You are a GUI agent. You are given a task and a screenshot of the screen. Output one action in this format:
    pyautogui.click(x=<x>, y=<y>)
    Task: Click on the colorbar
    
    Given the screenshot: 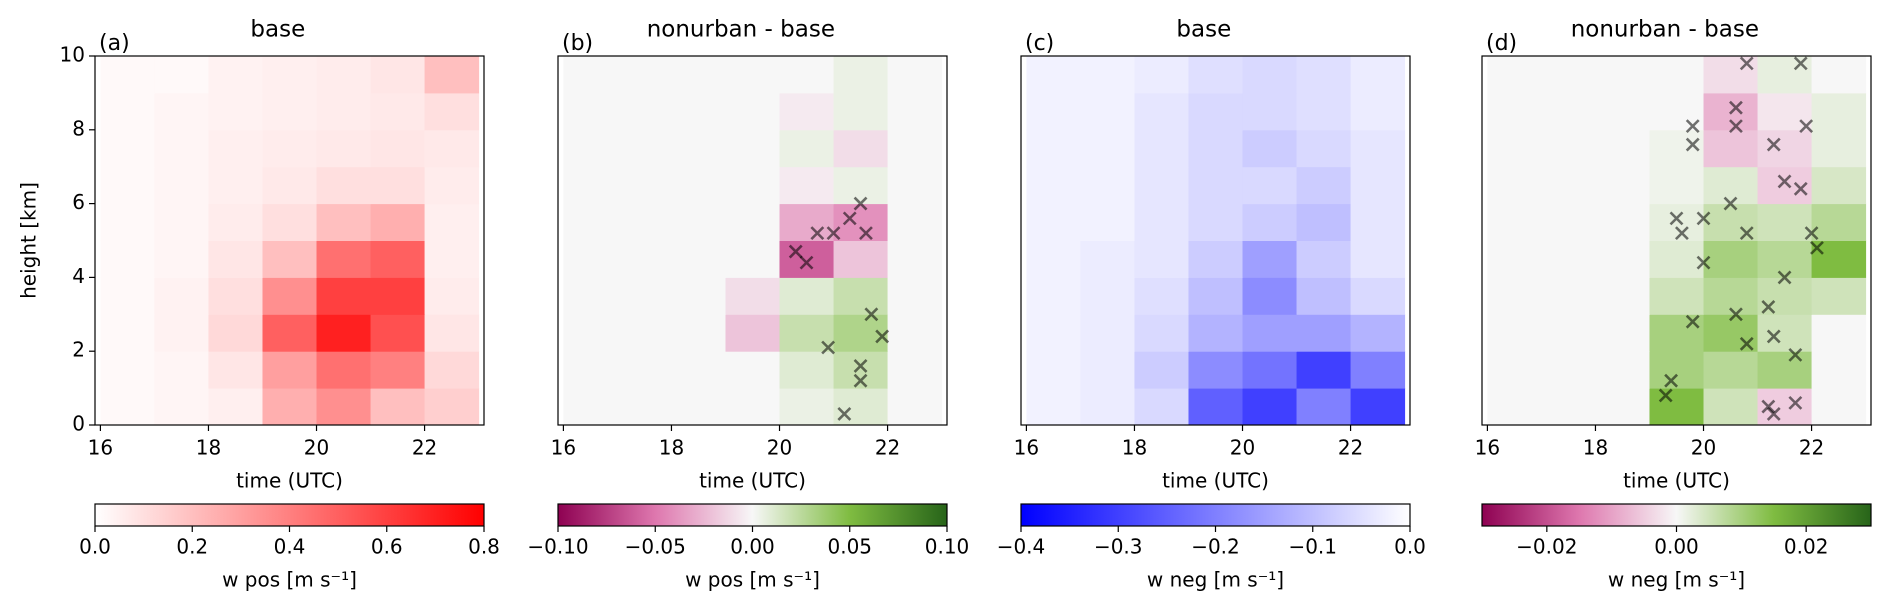 What is the action you would take?
    pyautogui.click(x=1676, y=515)
    